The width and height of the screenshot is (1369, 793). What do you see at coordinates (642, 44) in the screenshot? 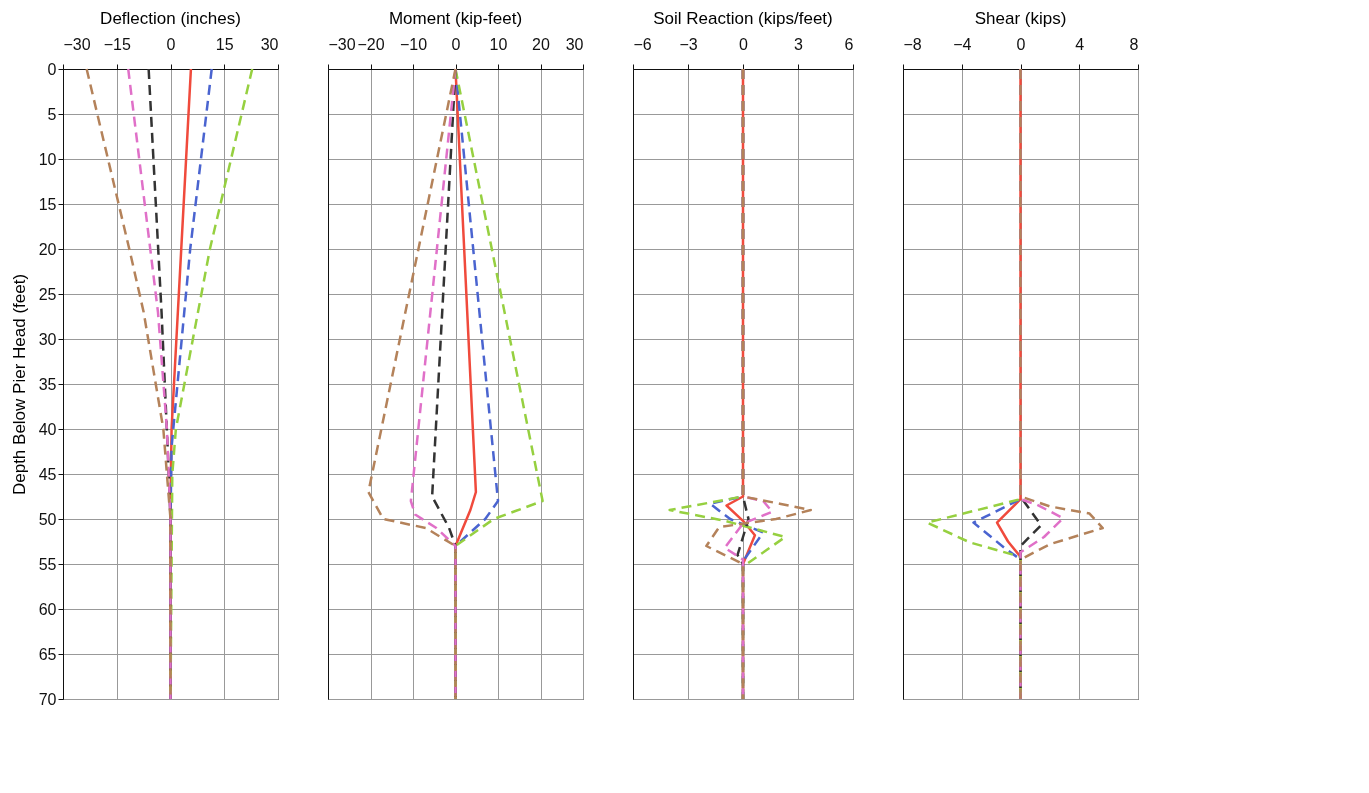
I see `x-tick-label: −6` at bounding box center [642, 44].